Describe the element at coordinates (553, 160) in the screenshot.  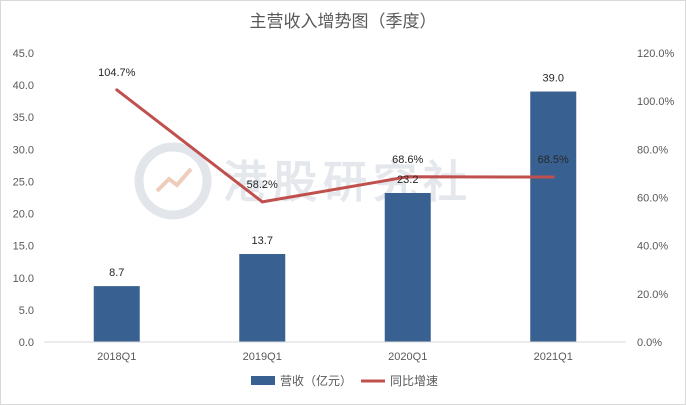
I see `line-data-label: 68.5%` at that location.